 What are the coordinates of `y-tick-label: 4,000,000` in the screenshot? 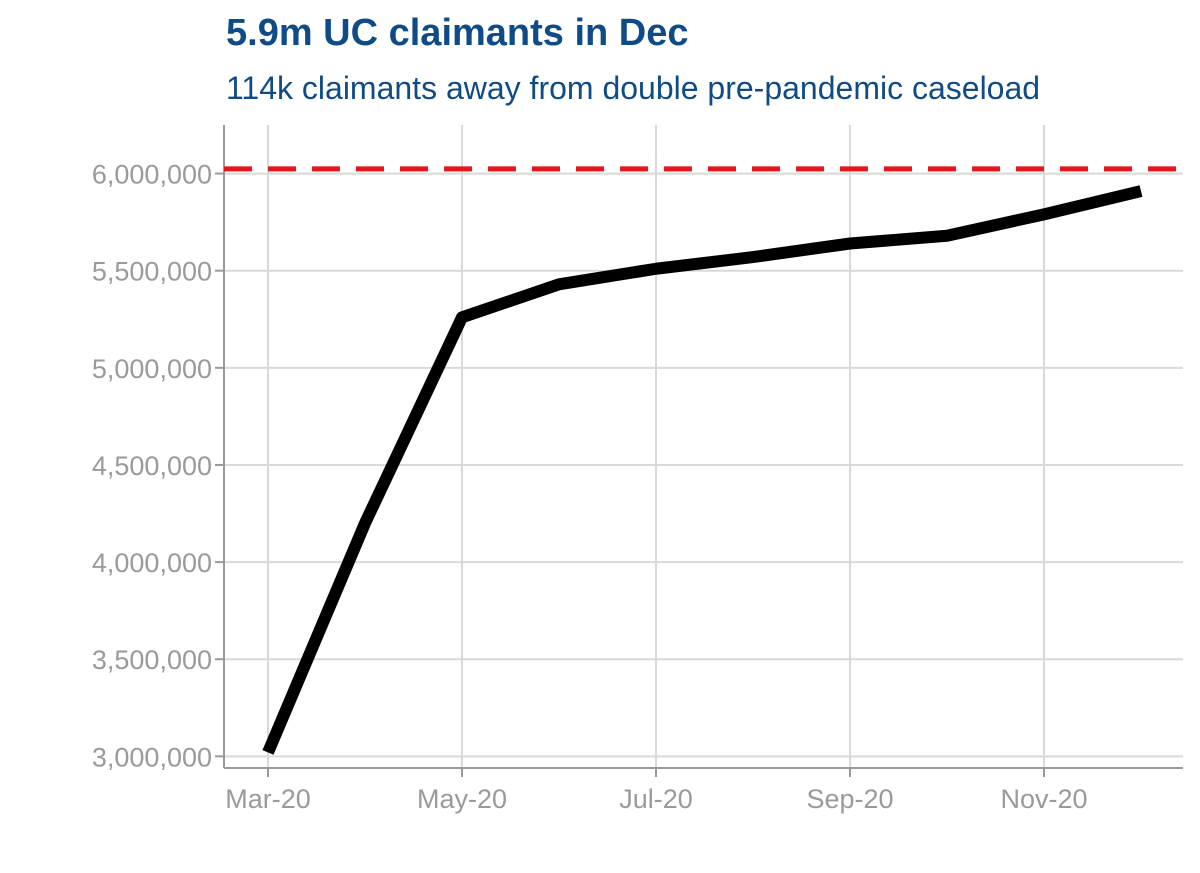 It's located at (152, 563).